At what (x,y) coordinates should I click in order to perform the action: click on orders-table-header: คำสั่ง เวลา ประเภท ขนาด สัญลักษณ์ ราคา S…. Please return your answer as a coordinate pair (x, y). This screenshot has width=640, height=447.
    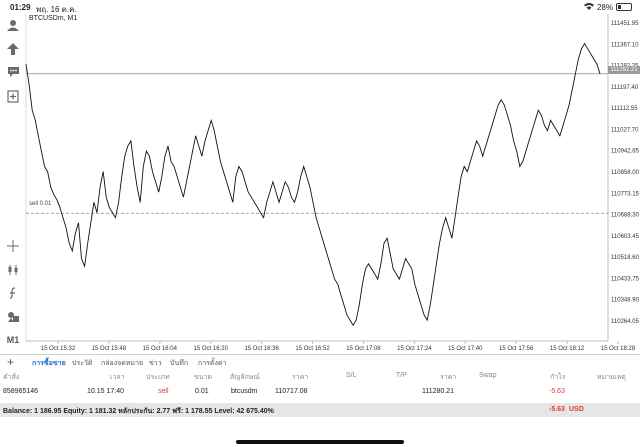
    Looking at the image, I should click on (320, 378).